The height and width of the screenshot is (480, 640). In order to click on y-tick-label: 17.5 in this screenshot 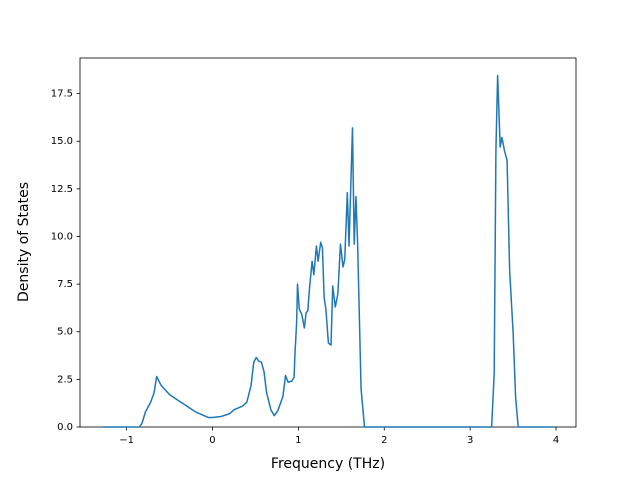, I will do `click(62, 94)`.